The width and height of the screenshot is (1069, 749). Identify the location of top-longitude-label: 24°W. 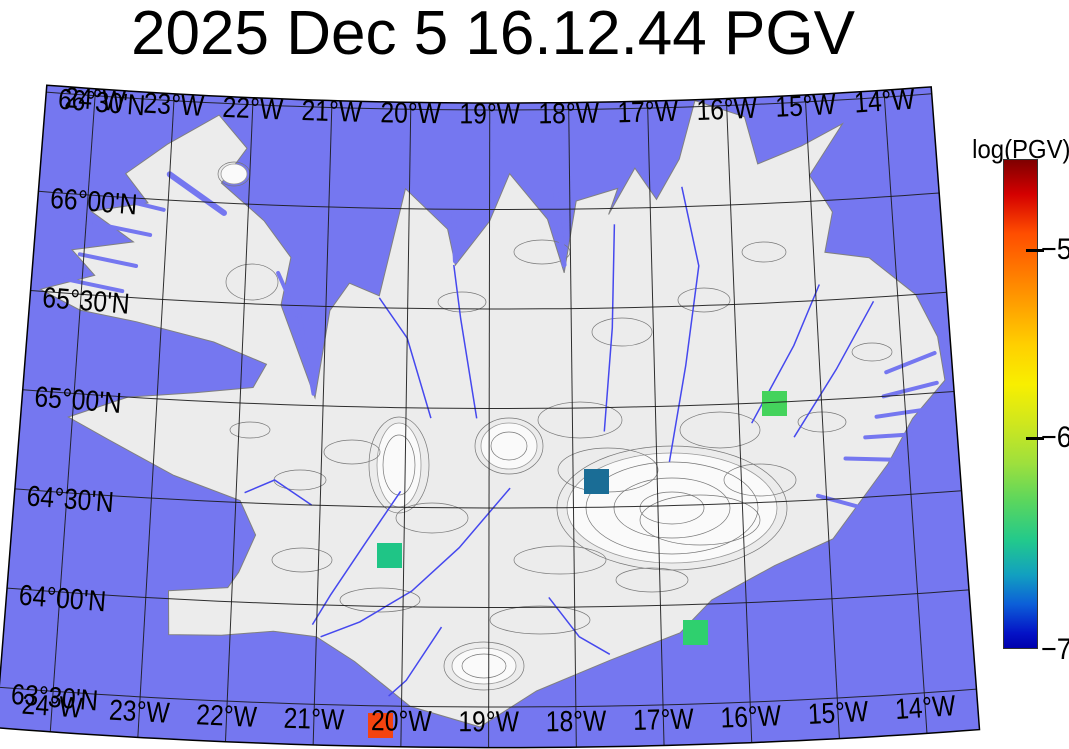
(95, 99).